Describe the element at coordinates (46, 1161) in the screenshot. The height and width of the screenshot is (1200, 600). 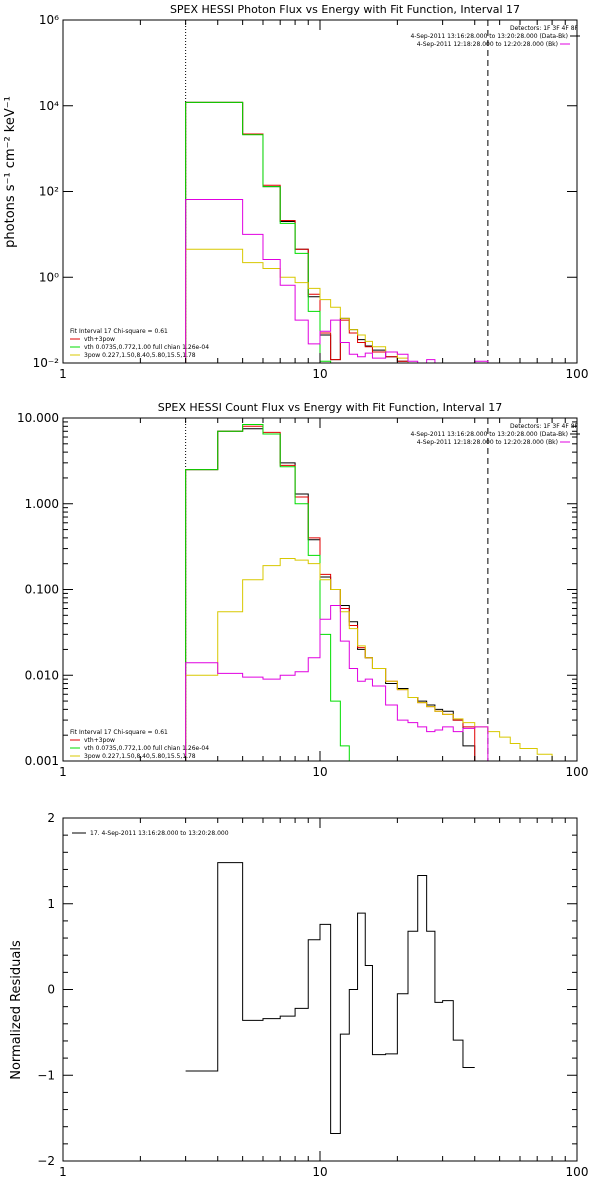
I see `y-tick-label: −2` at that location.